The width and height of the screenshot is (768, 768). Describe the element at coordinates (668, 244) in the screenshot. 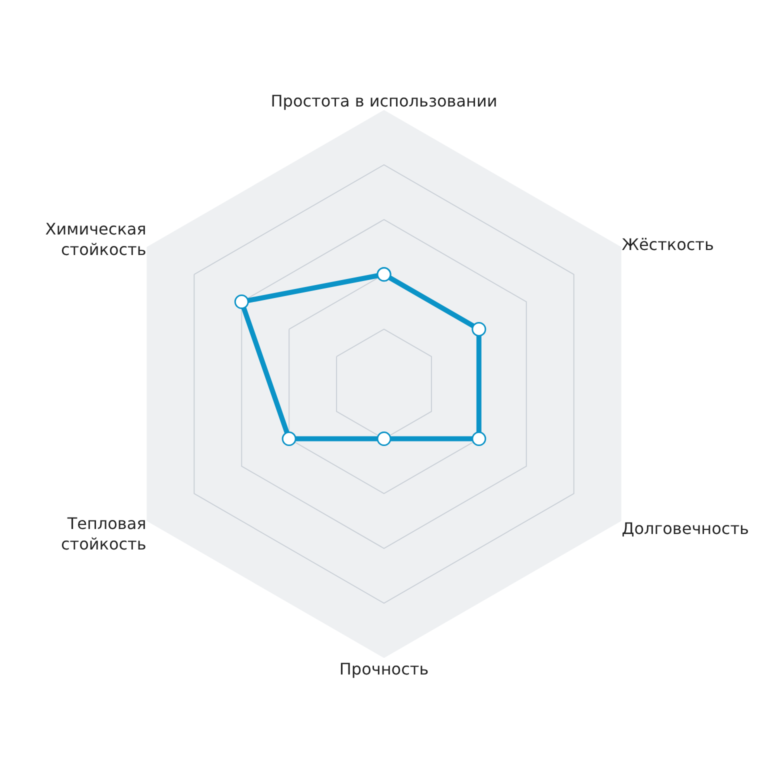

I see `spoke-label: Жёсткость` at that location.